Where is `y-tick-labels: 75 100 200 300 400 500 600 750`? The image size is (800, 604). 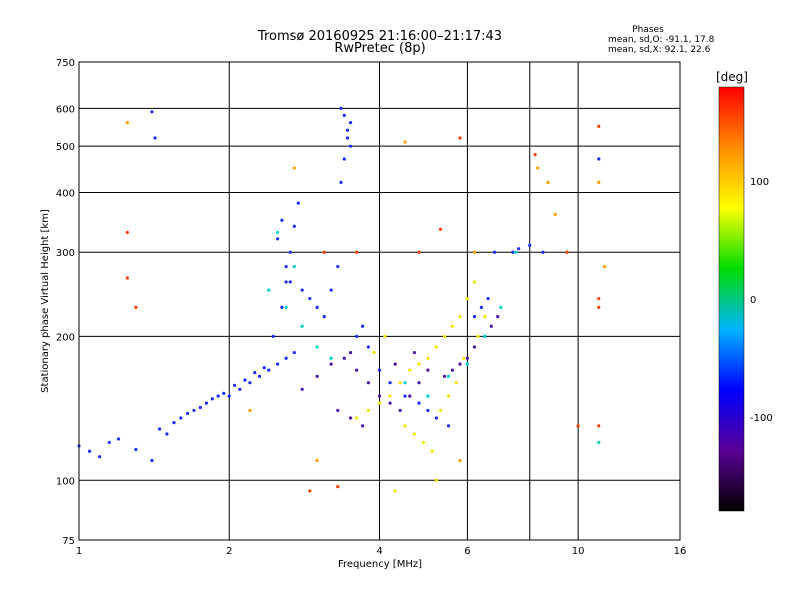
y-tick-labels: 75 100 200 300 400 500 600 750 is located at coordinates (65, 302).